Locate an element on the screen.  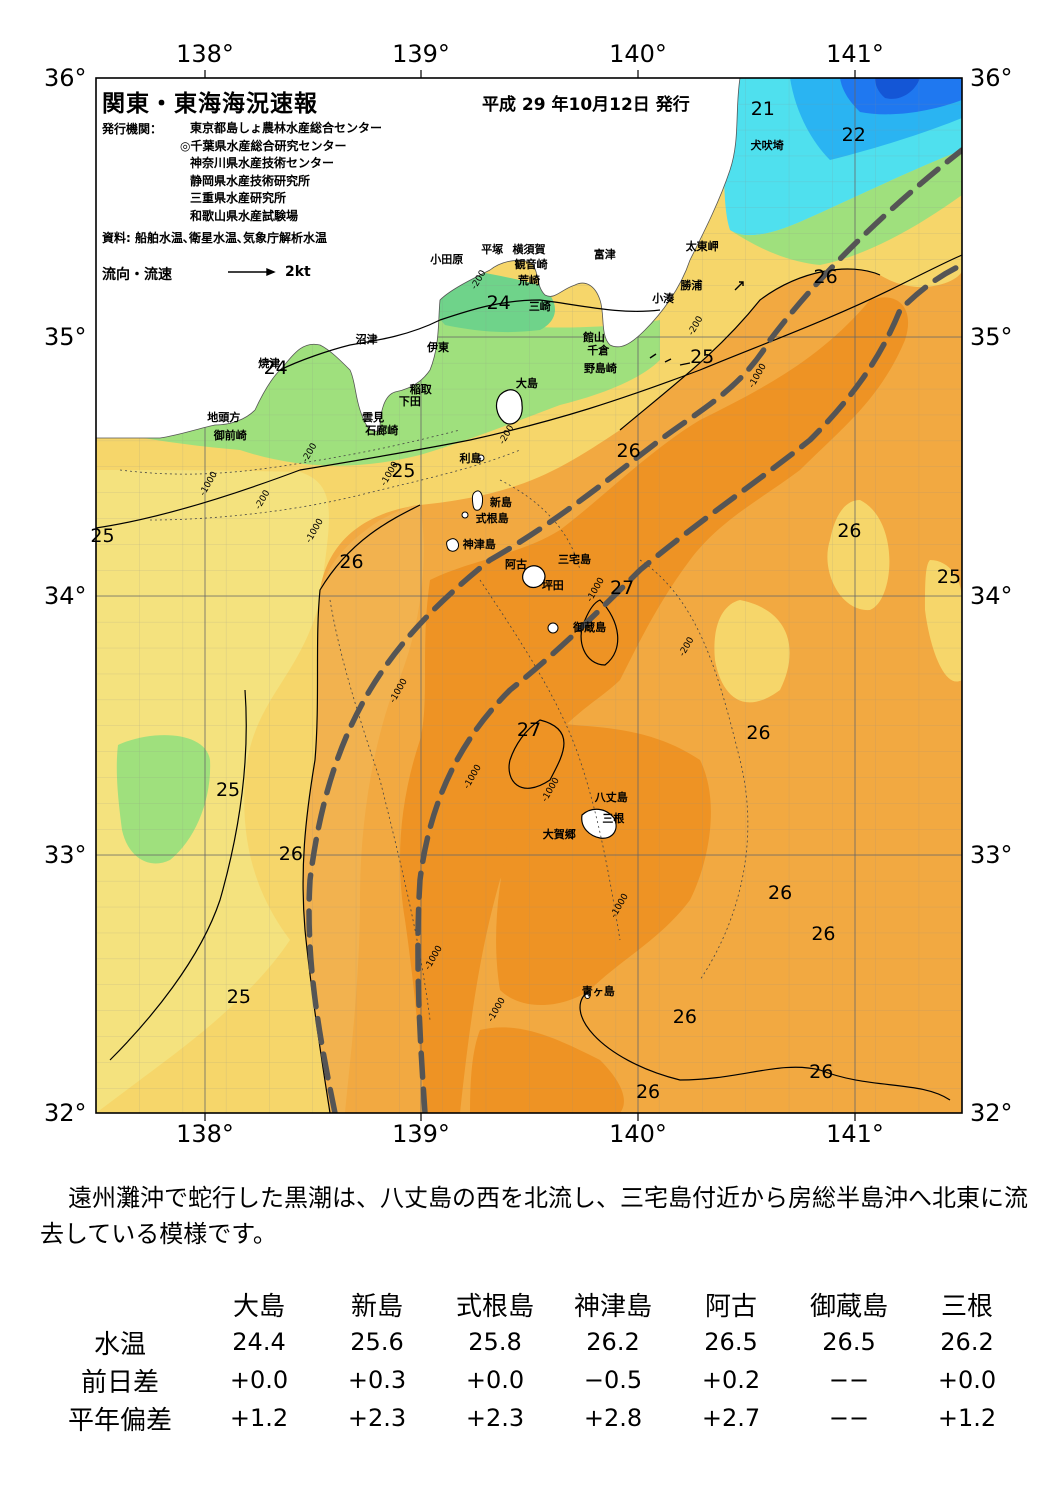
lat-label-left: 36° is located at coordinates (65, 78).